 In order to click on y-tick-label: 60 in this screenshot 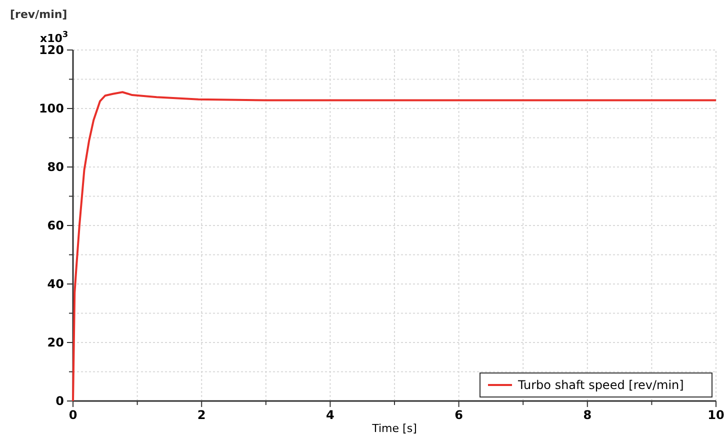, I will do `click(55, 225)`.